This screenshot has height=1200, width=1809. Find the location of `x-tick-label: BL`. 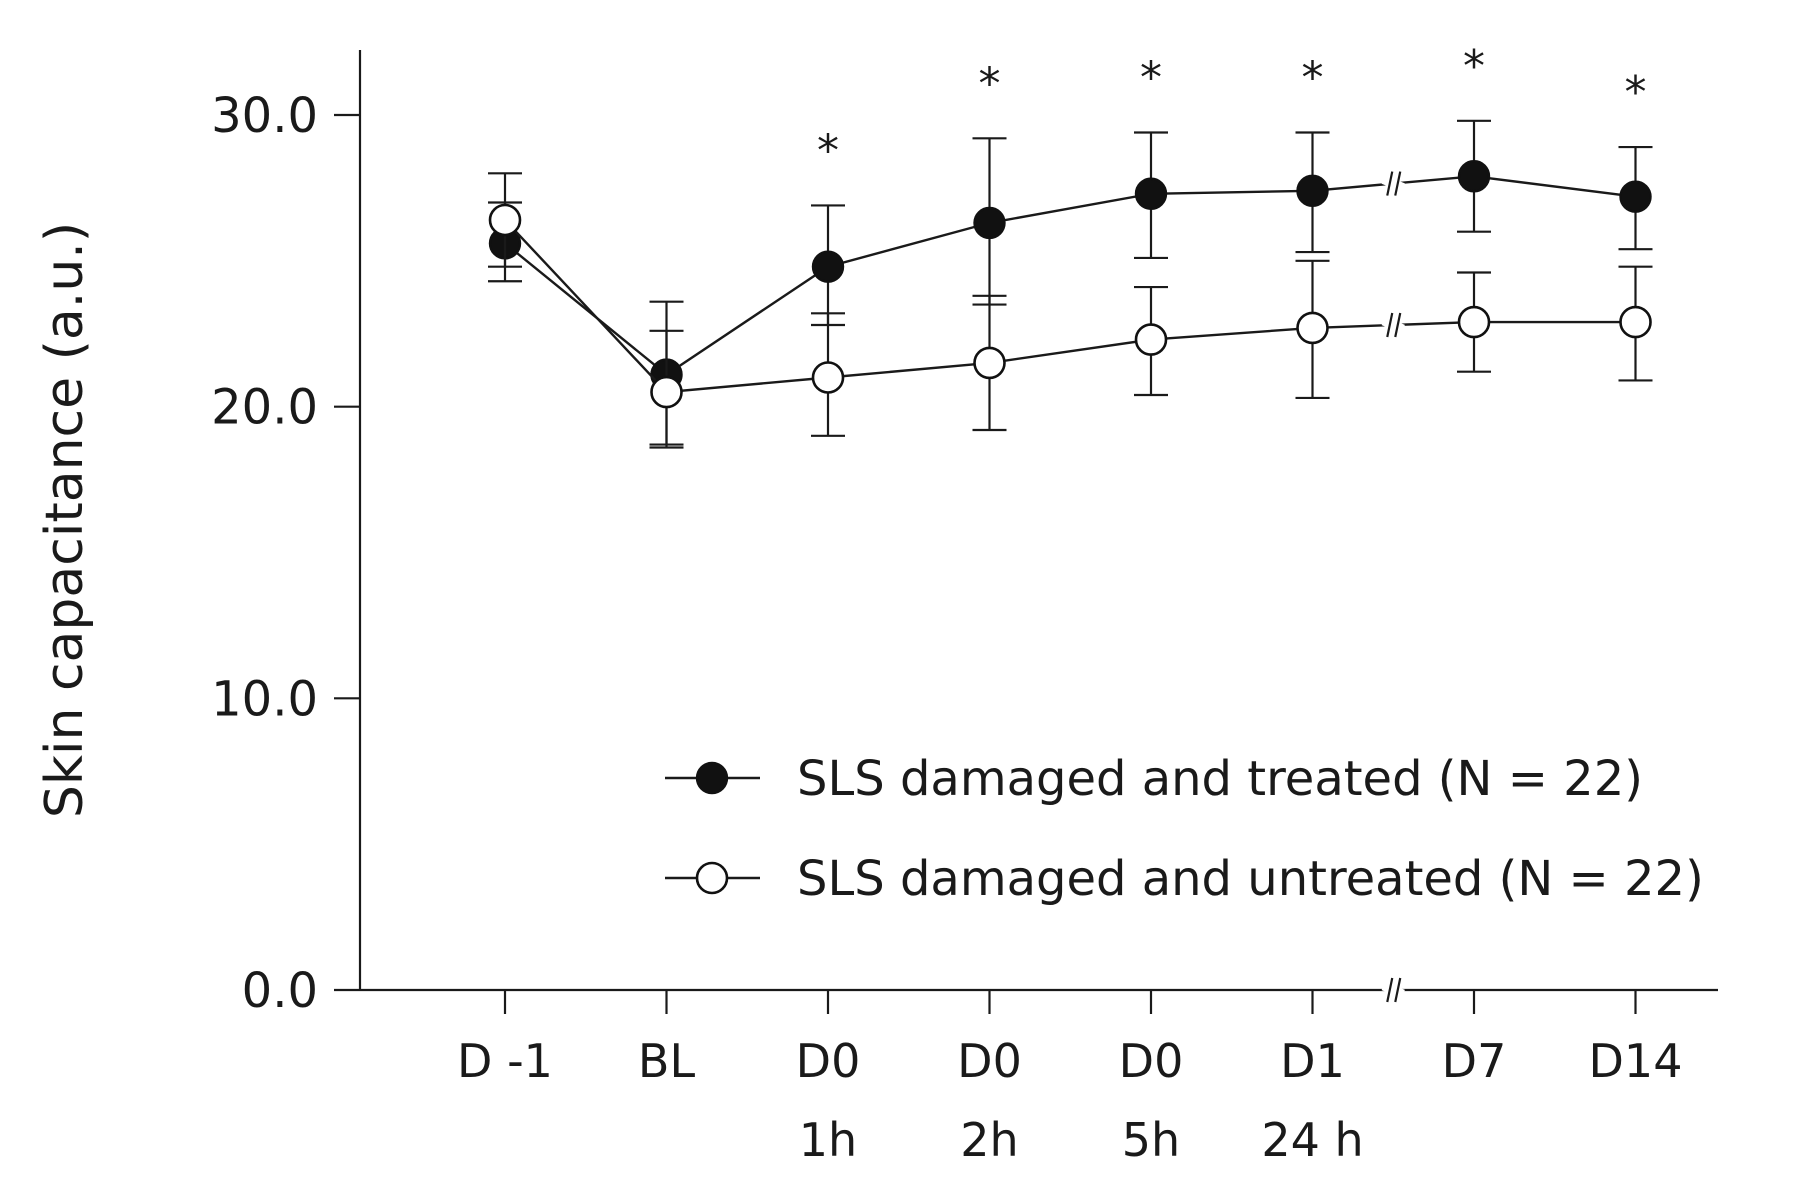

x-tick-label: BL is located at coordinates (667, 1061).